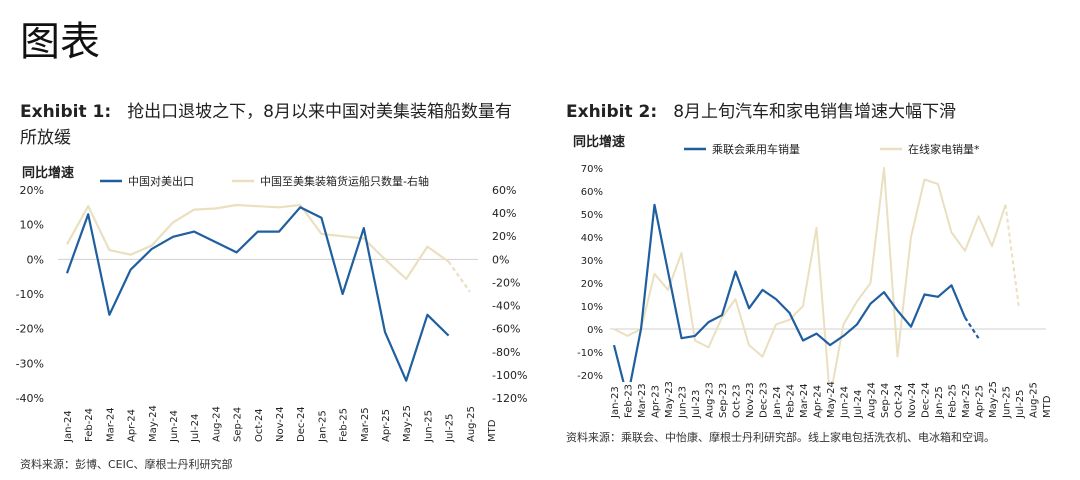 Image resolution: width=1080 pixels, height=480 pixels. What do you see at coordinates (504, 190) in the screenshot?
I see `right-tick-label: 60%` at bounding box center [504, 190].